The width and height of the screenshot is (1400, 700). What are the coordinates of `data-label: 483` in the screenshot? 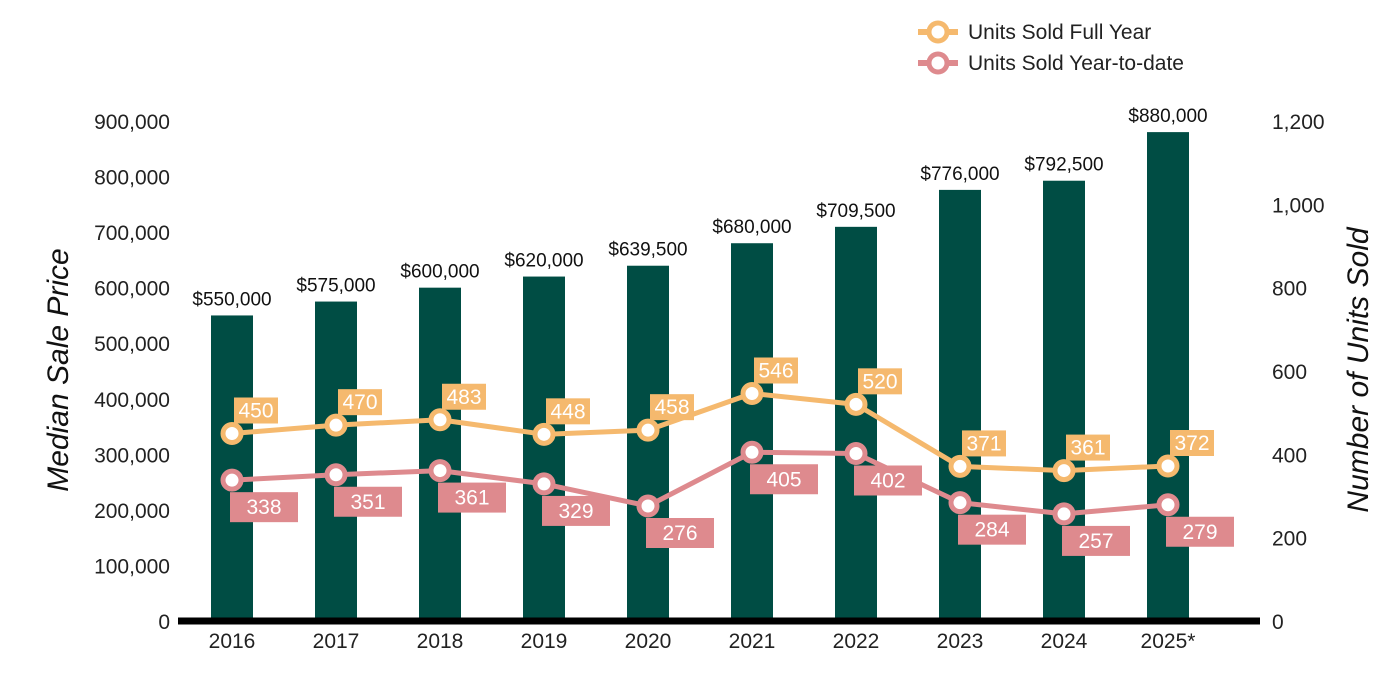 It's located at (463, 397).